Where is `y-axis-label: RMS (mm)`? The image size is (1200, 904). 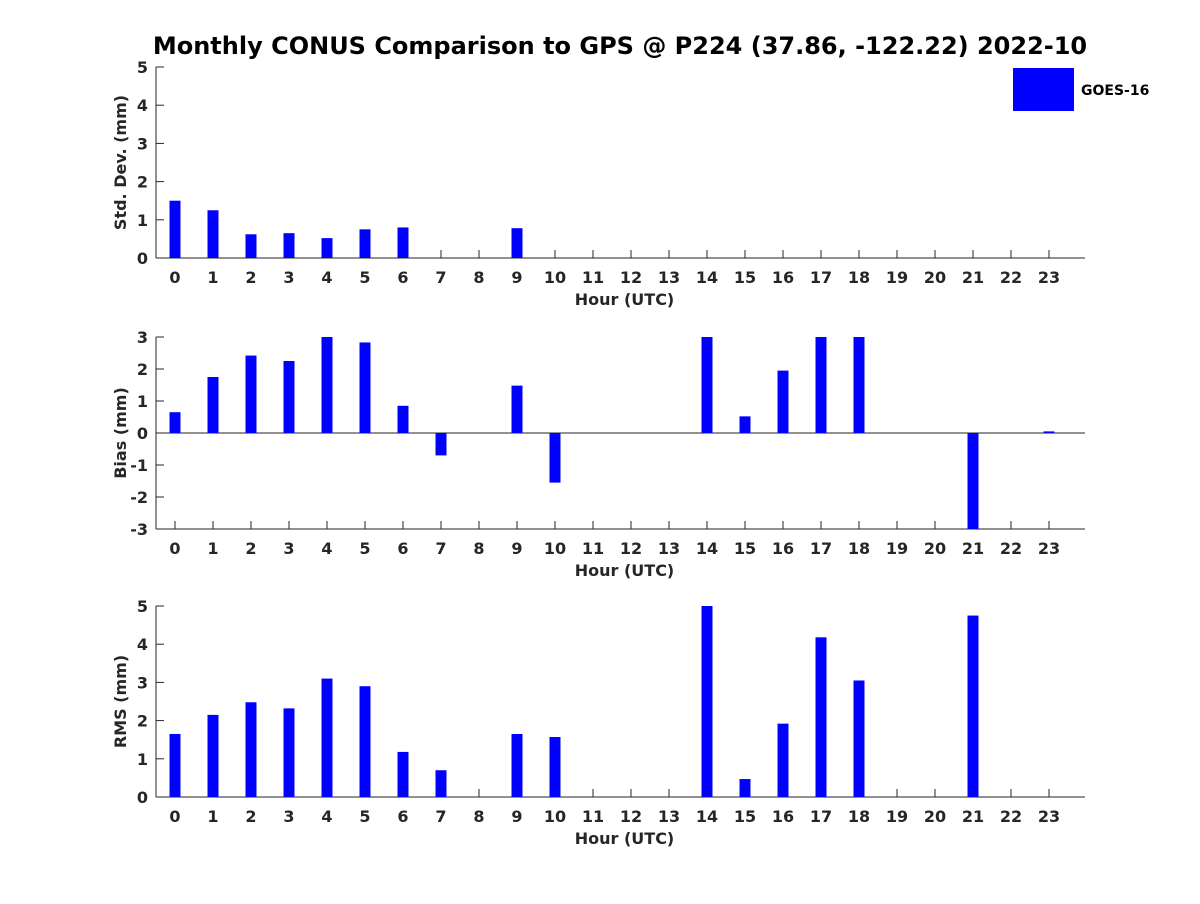 y-axis-label: RMS (mm) is located at coordinates (120, 701).